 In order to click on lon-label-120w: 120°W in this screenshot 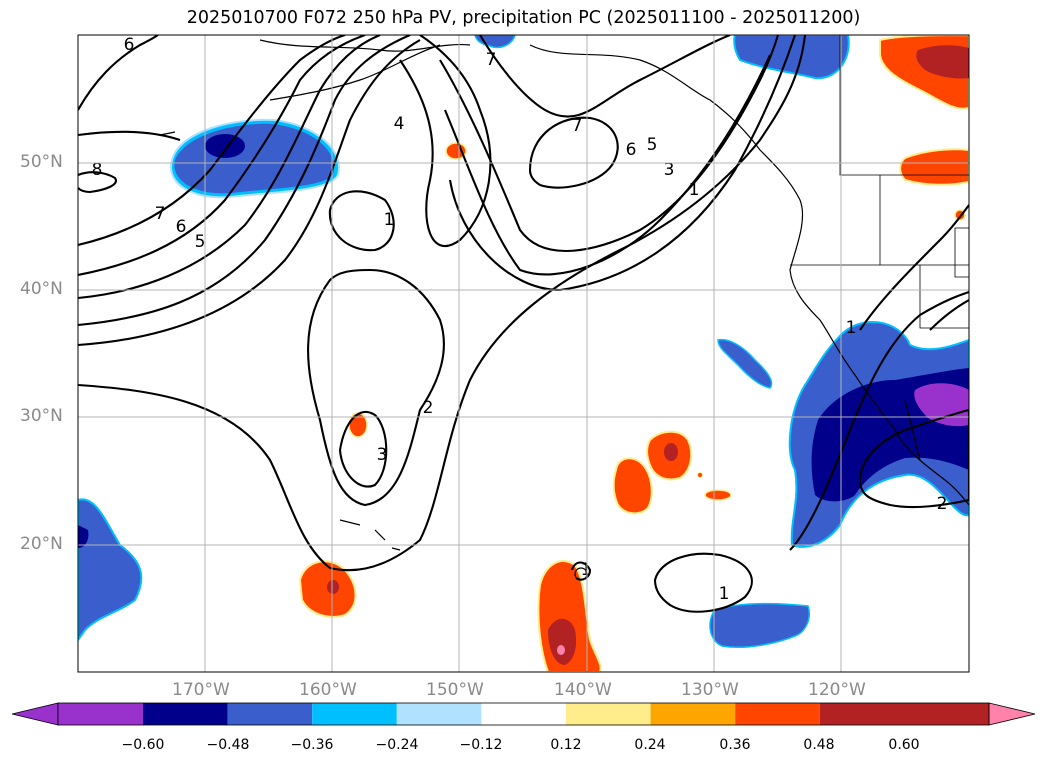, I will do `click(837, 690)`.